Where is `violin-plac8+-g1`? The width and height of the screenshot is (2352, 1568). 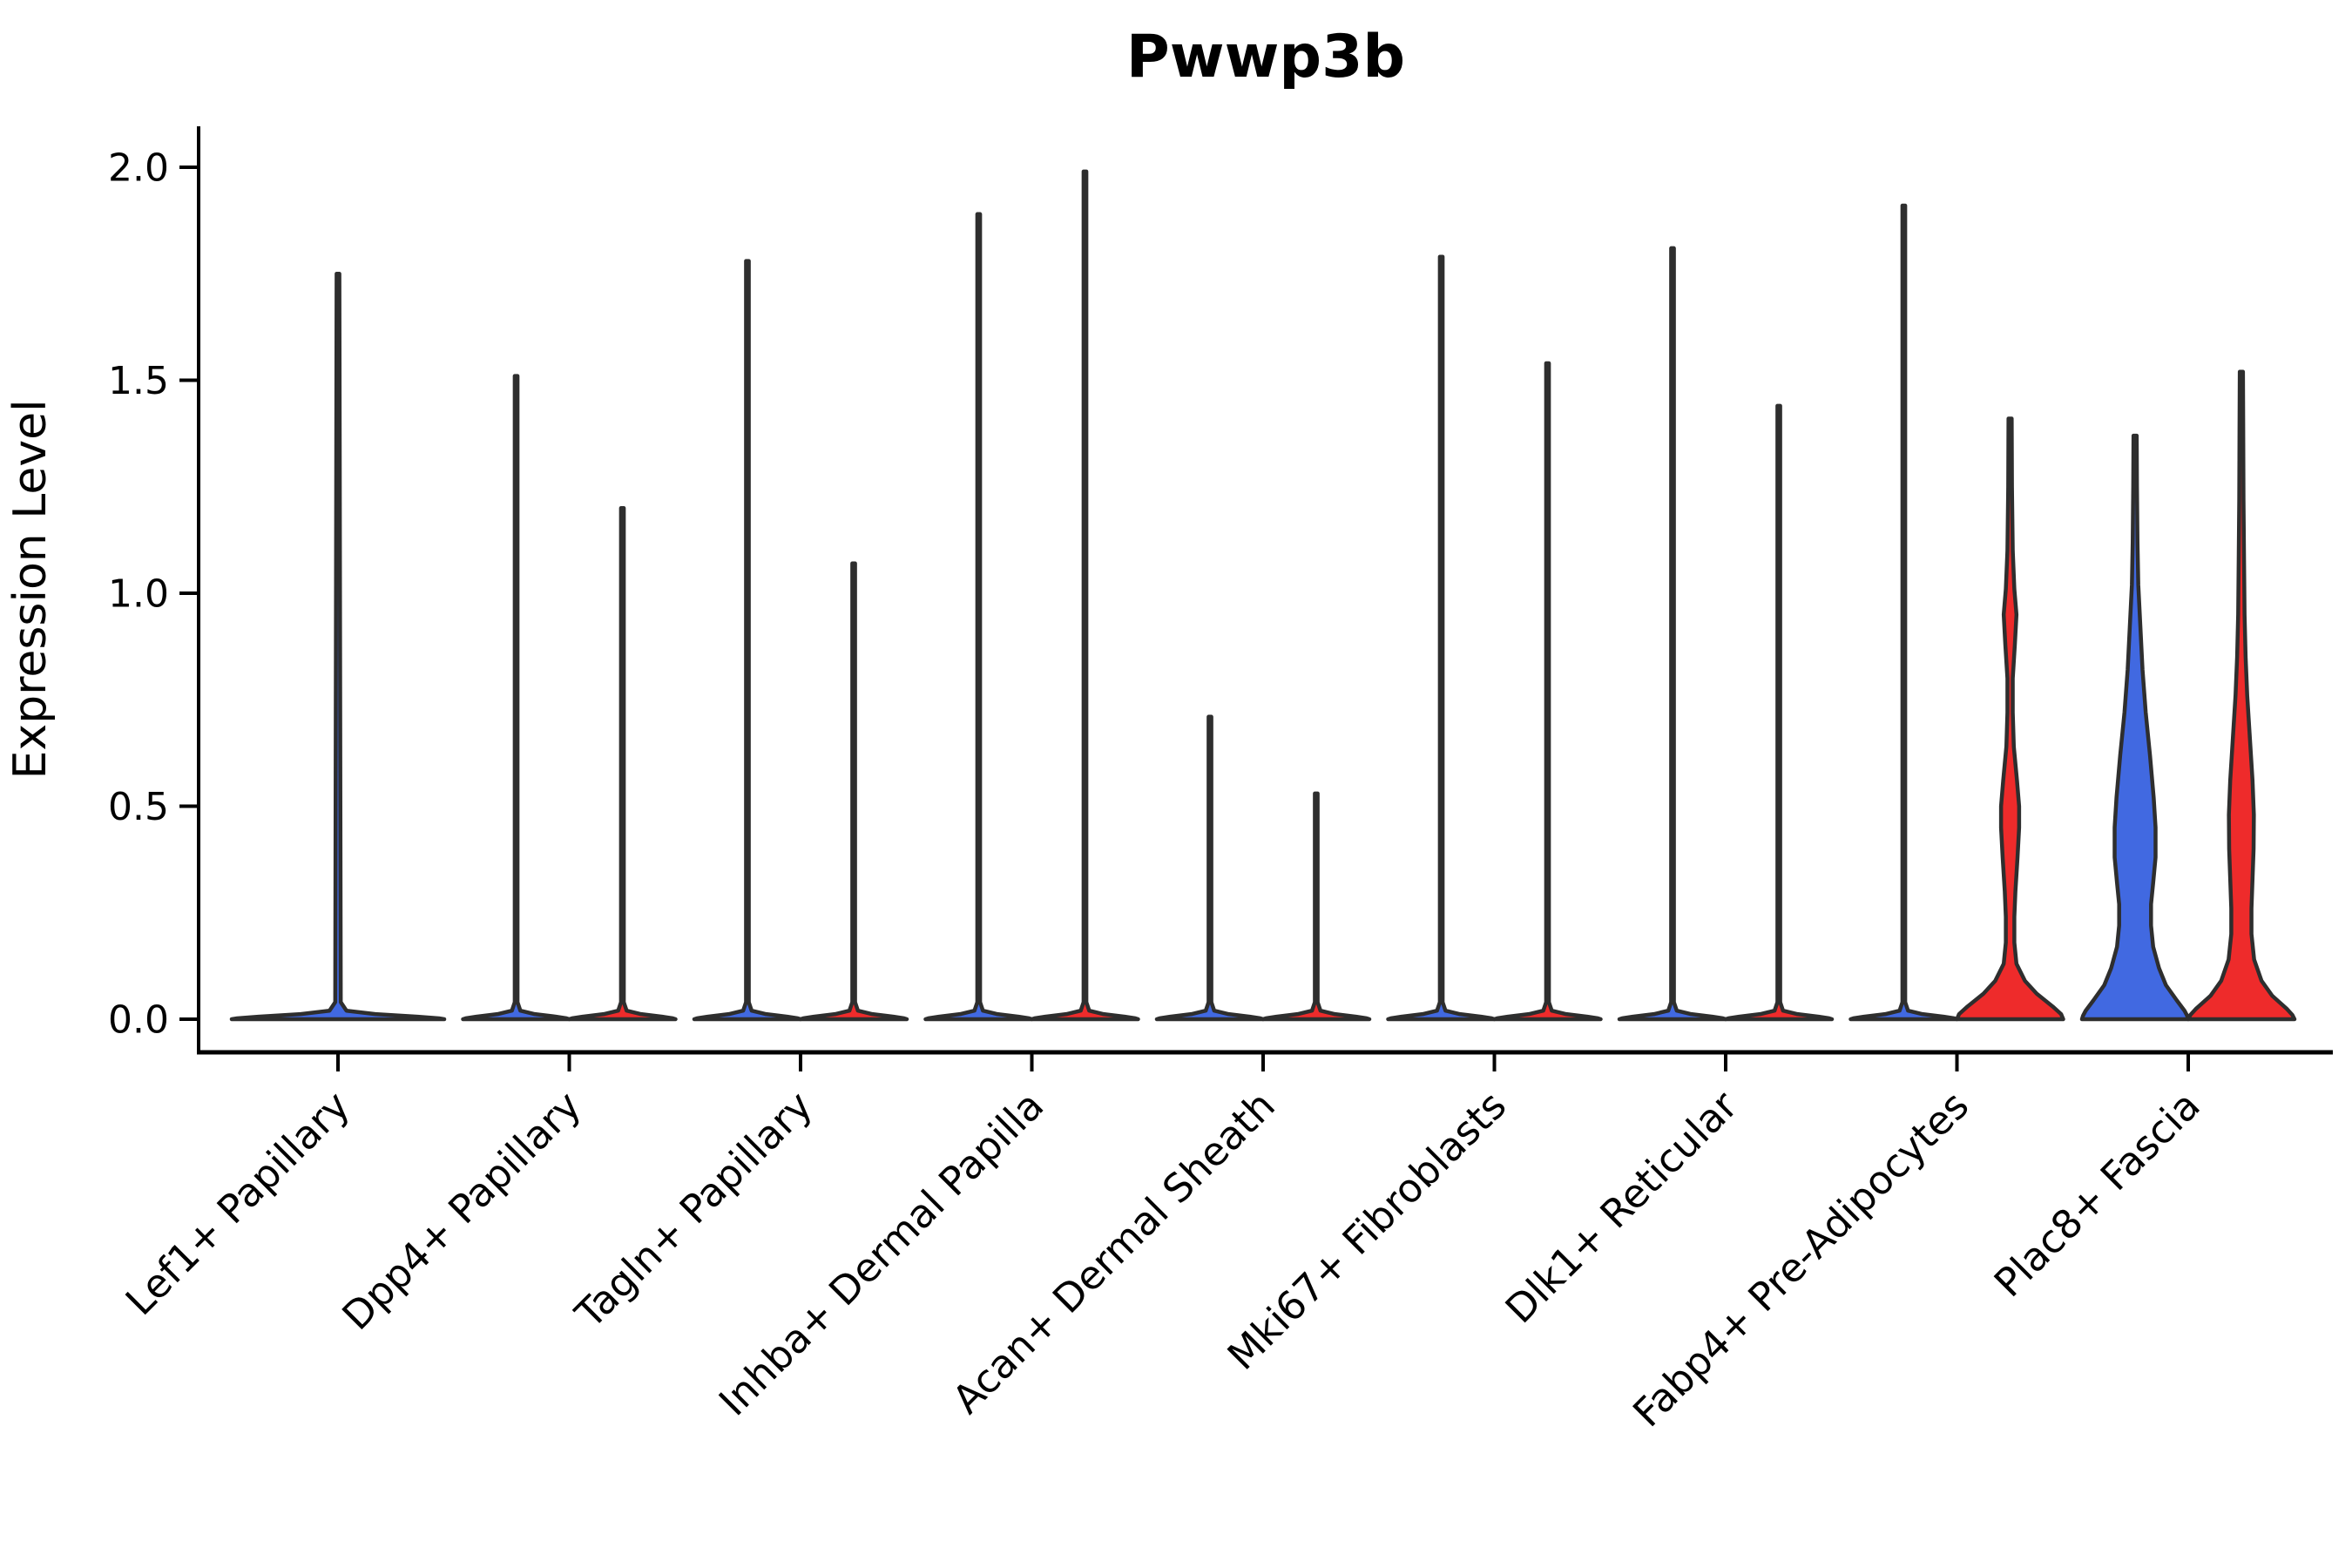
violin-plac8+-g1 is located at coordinates (2135, 727).